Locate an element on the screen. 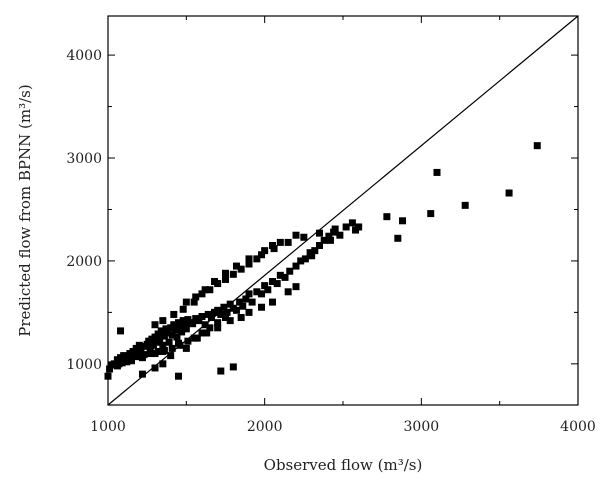 This screenshot has width=600, height=495. y-axis-title: Predicted flow from BPNN (m³/s) is located at coordinates (25, 210).